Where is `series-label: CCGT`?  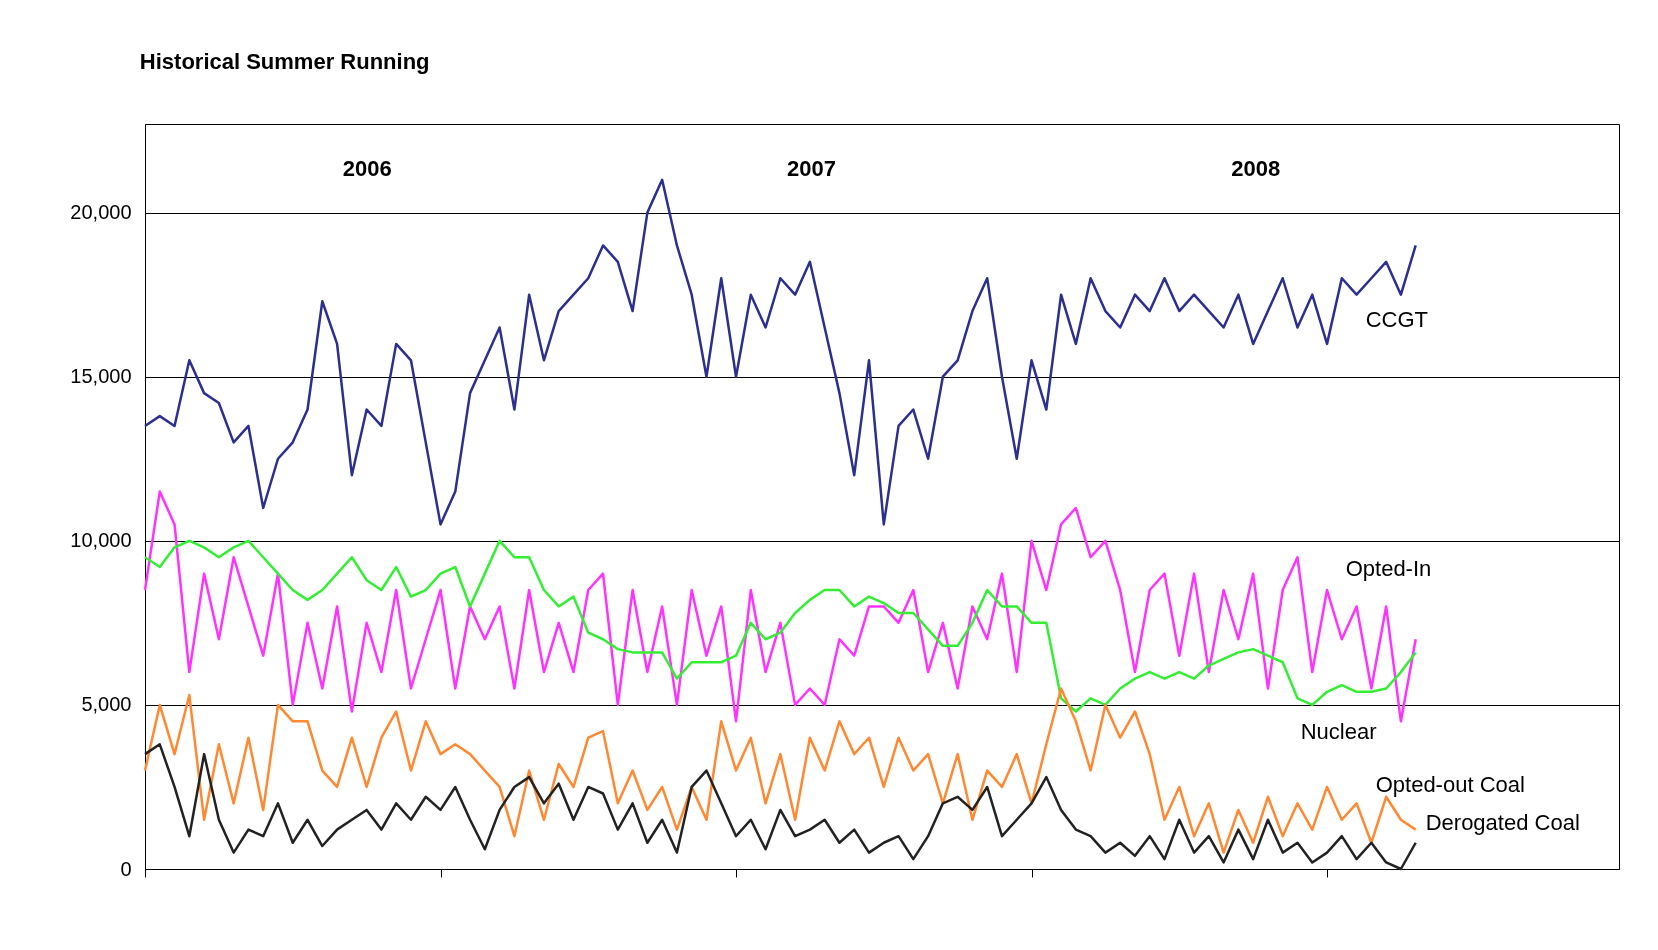 series-label: CCGT is located at coordinates (1397, 320).